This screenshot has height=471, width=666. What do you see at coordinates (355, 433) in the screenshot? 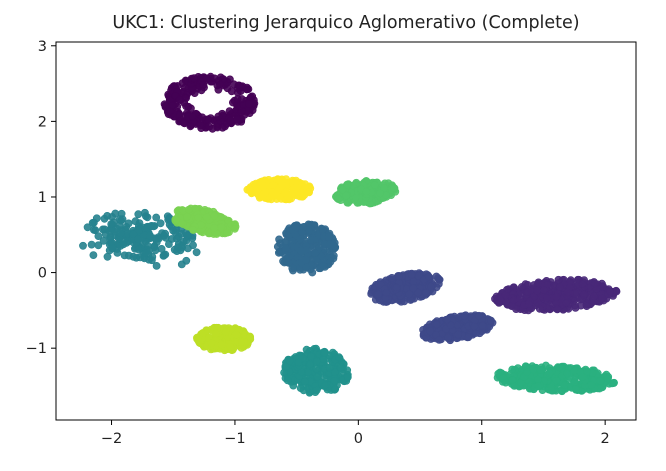
I see `x-axis: −2 −1 0 1 2` at bounding box center [355, 433].